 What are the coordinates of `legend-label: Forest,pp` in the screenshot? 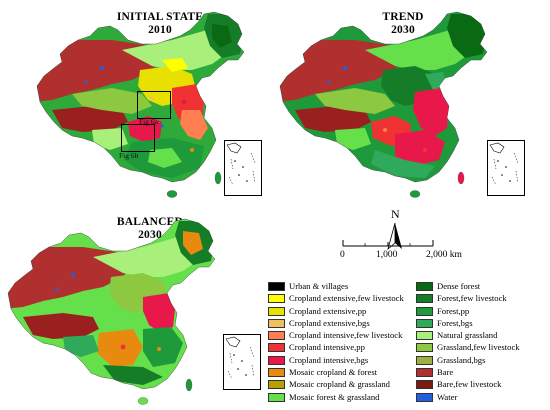 It's located at (453, 310).